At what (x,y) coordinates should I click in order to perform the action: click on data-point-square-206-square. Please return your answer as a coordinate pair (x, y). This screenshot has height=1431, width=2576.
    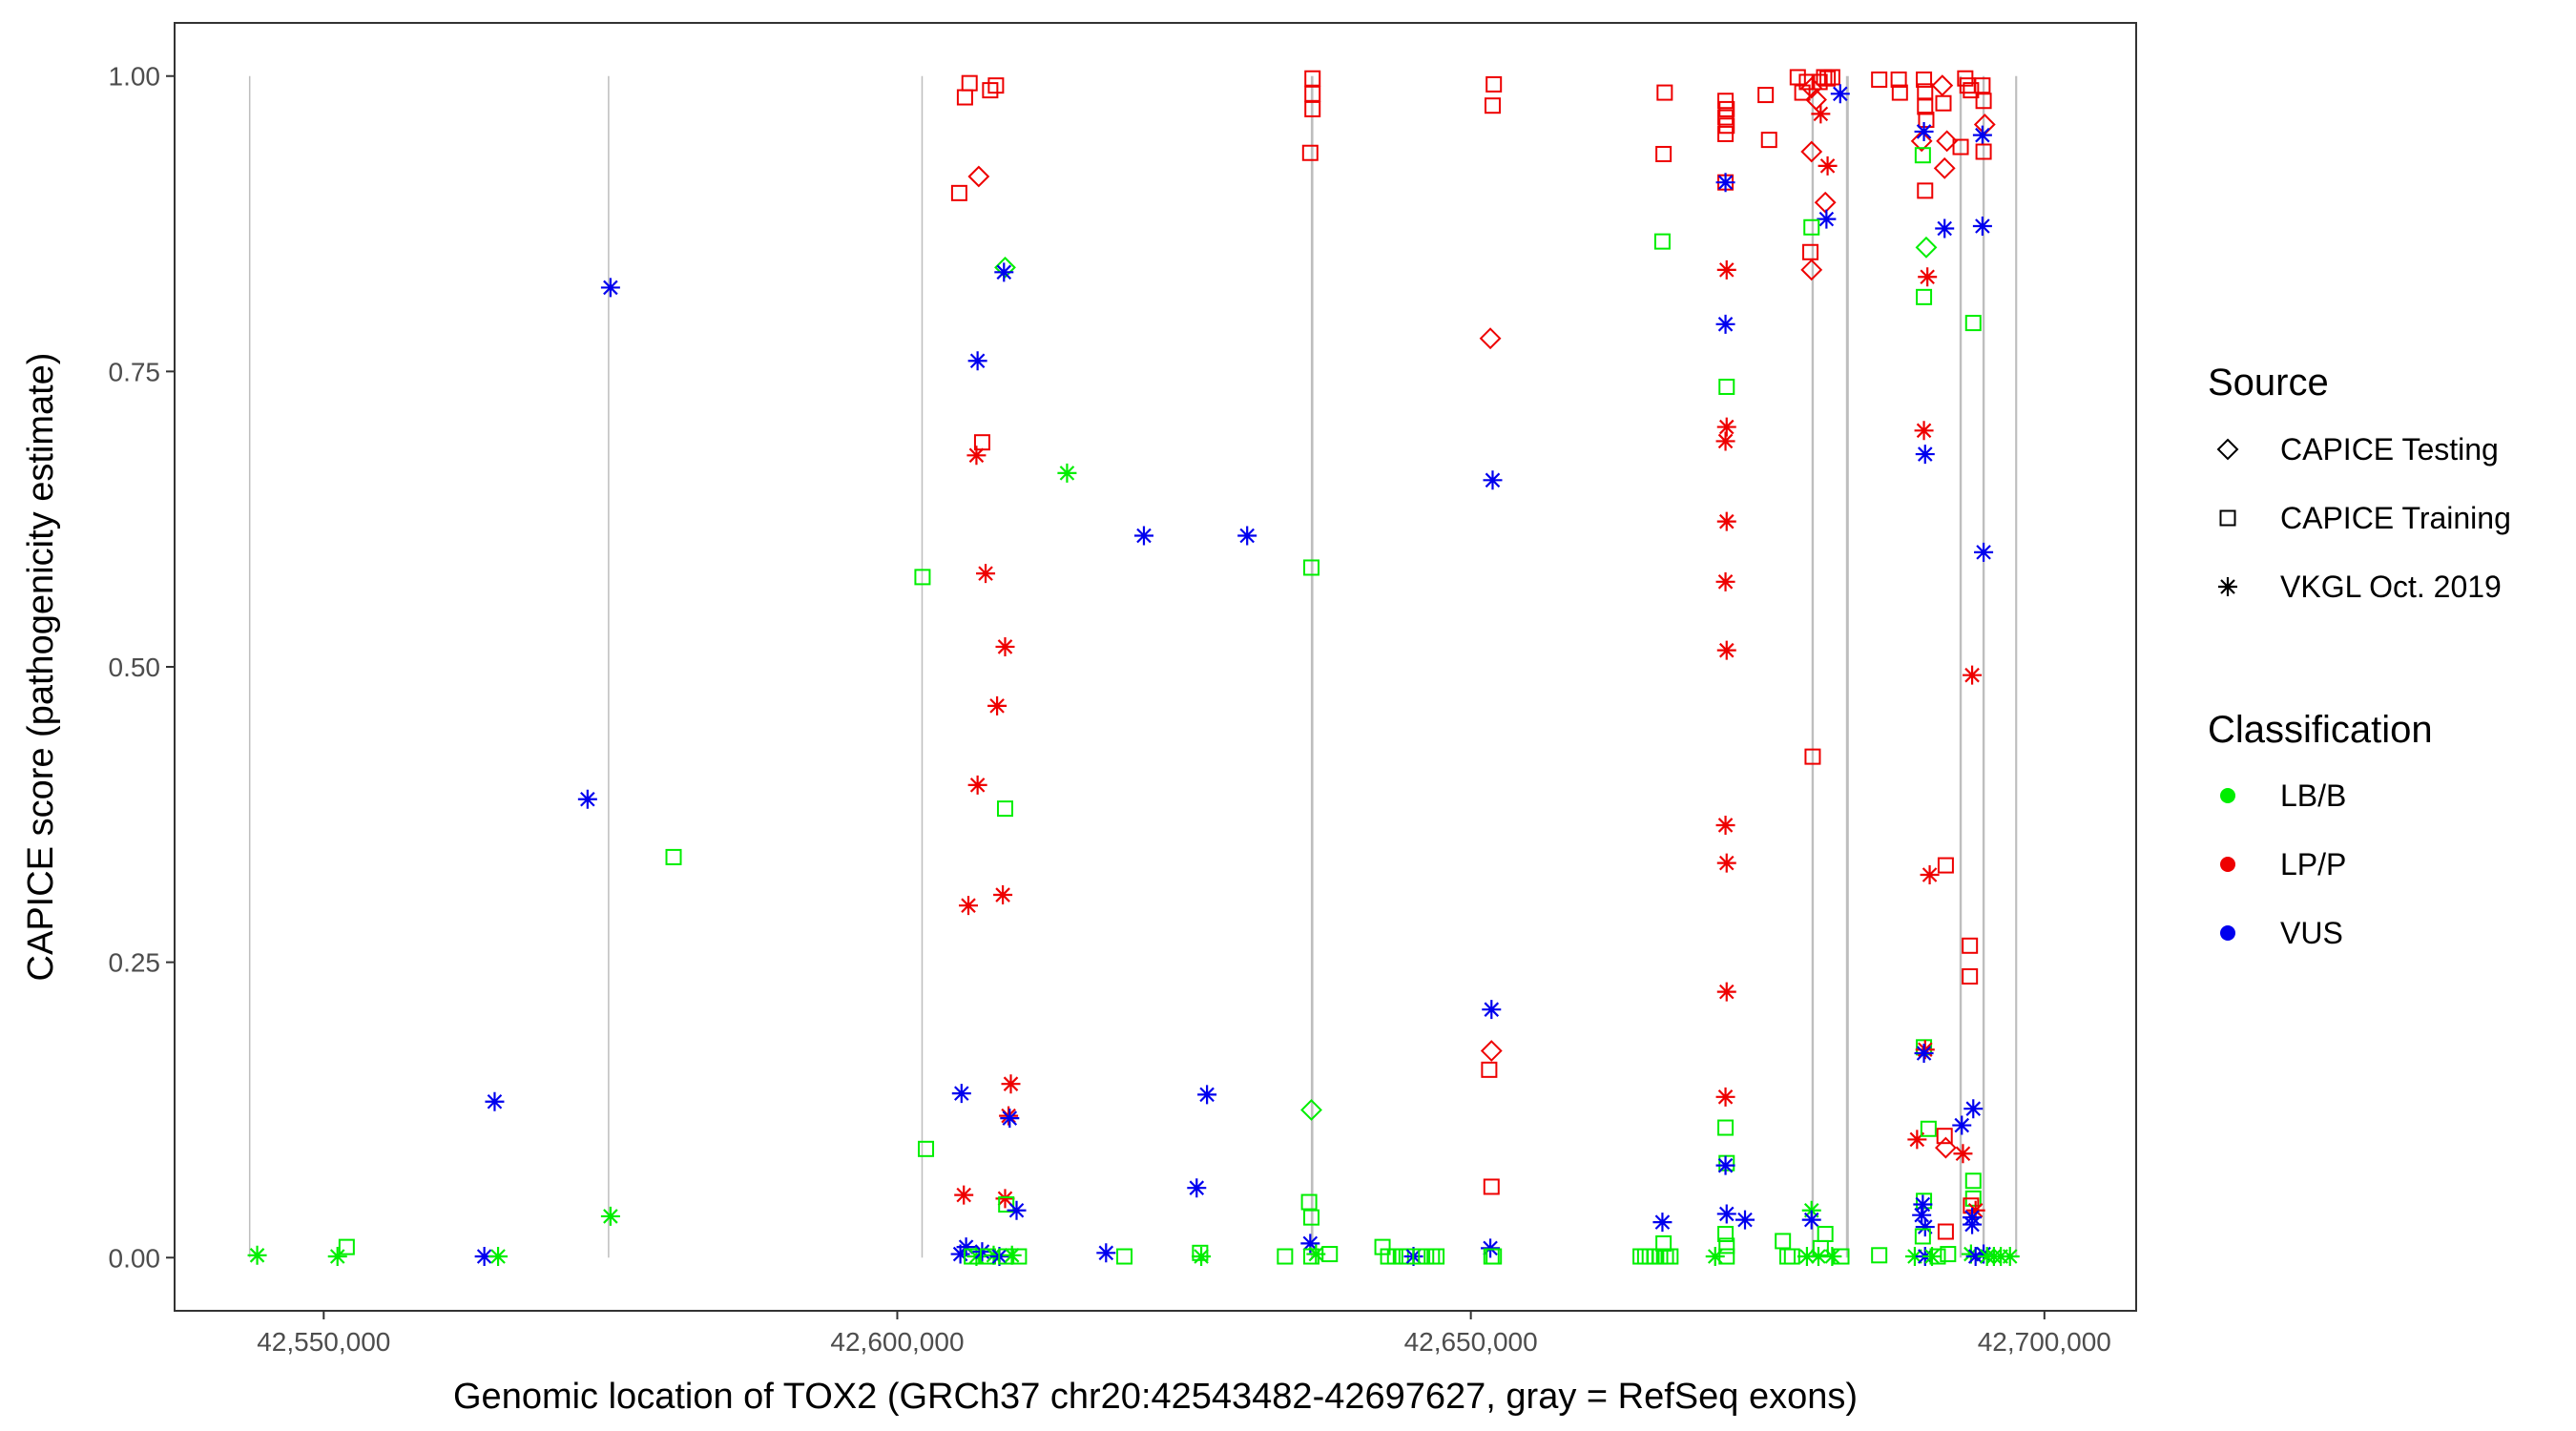
    Looking at the image, I should click on (1960, 147).